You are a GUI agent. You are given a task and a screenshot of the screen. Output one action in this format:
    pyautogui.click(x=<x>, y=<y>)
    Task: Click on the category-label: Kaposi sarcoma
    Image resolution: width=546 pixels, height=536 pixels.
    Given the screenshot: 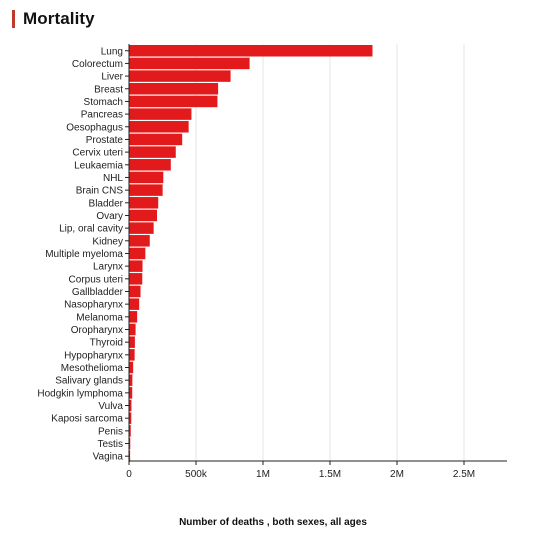 What is the action you would take?
    pyautogui.click(x=87, y=419)
    